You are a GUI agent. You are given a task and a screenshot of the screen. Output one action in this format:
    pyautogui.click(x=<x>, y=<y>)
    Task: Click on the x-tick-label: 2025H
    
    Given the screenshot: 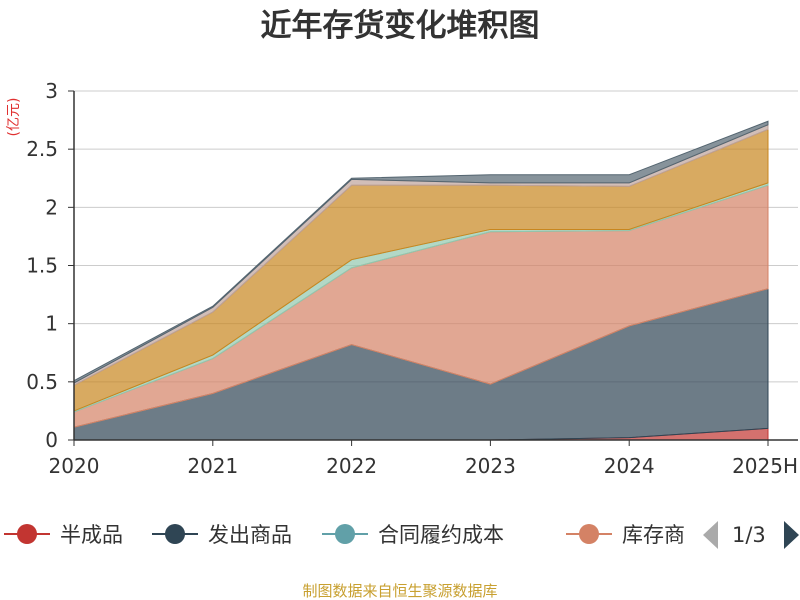 What is the action you would take?
    pyautogui.click(x=765, y=466)
    